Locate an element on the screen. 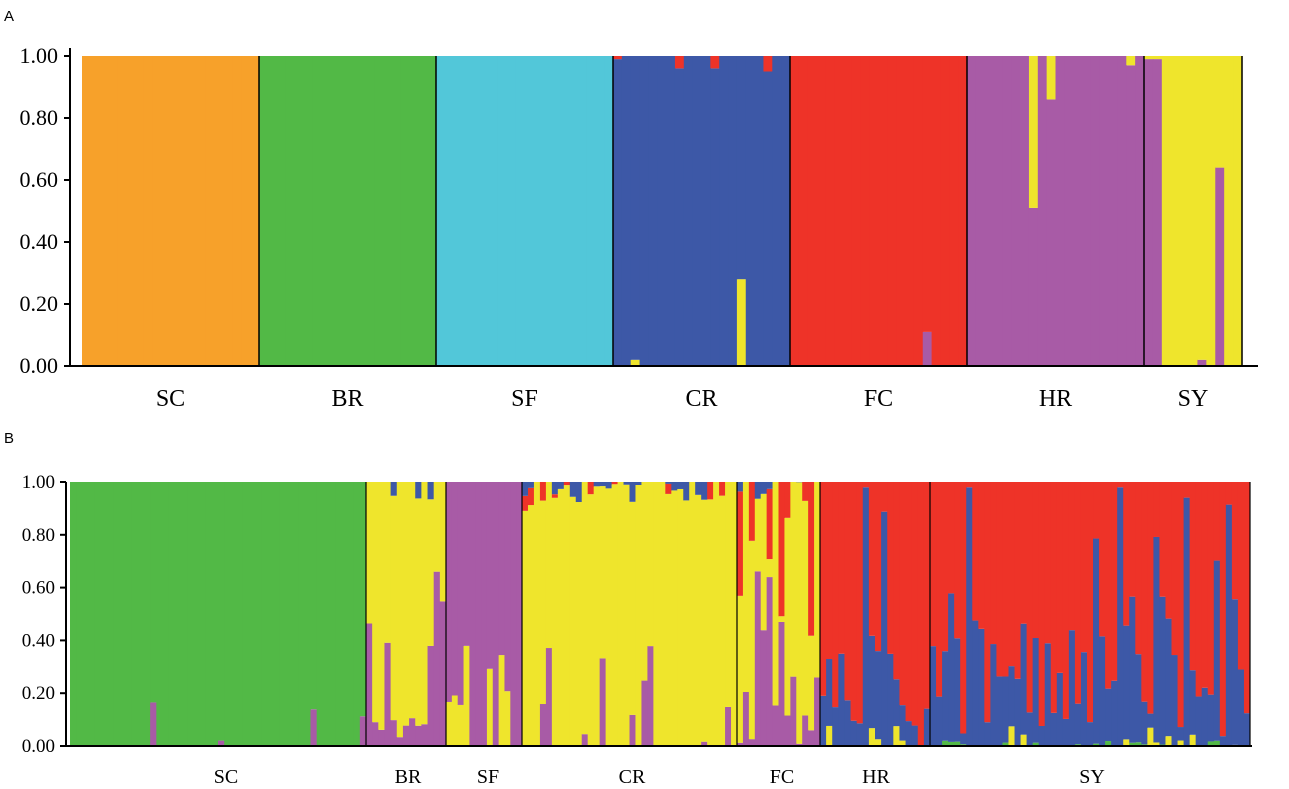 The height and width of the screenshot is (789, 1289). bar-SY-31-k4 is located at coordinates (1120, 616).